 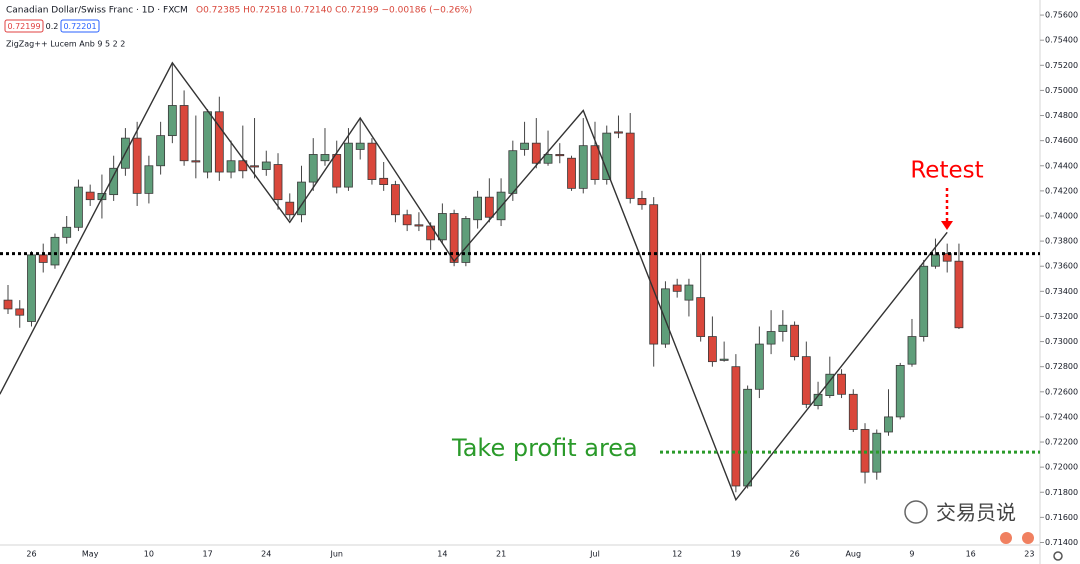 I want to click on y-tick-label: 0.72800, so click(x=1061, y=366).